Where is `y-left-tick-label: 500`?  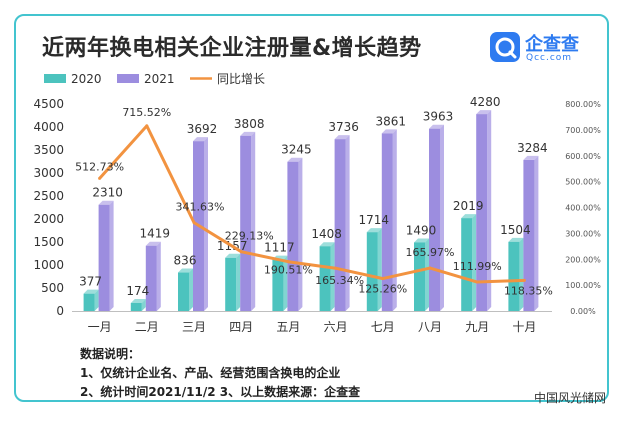 y-left-tick-label: 500 is located at coordinates (52, 288).